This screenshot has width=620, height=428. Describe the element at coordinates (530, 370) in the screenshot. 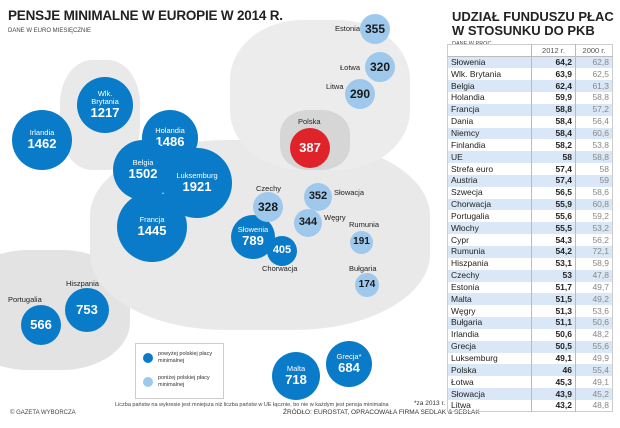

I see `table-row: Polska 46 55,4` at that location.